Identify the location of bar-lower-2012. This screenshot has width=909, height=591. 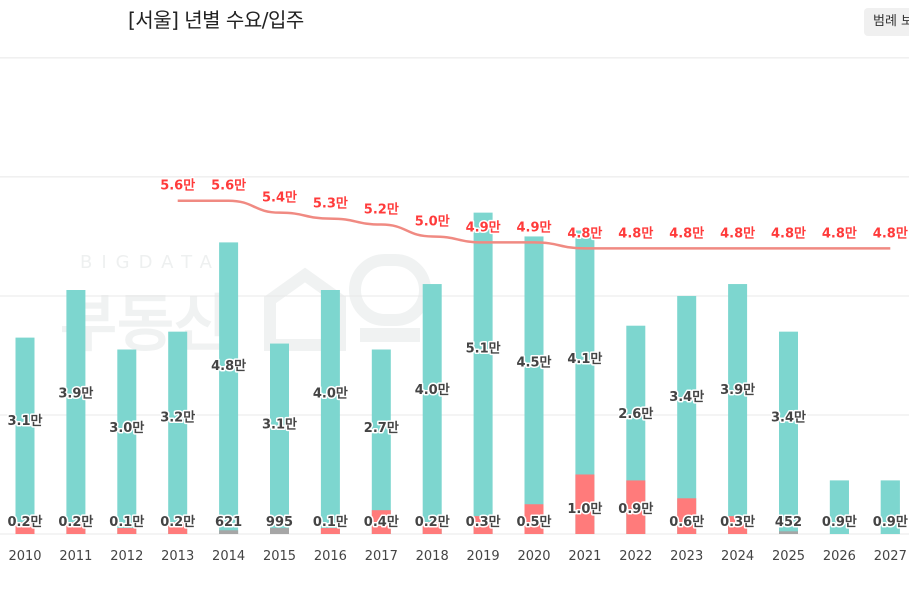
(127, 531).